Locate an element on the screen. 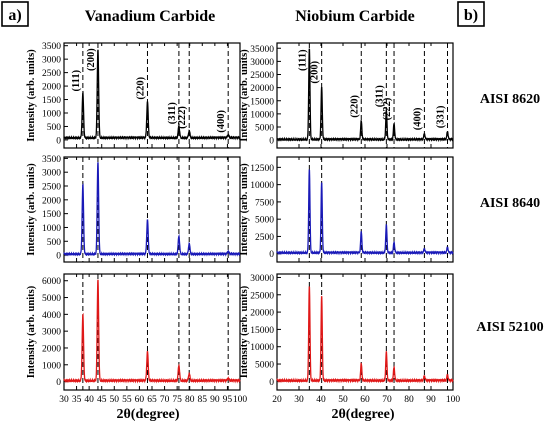 The width and height of the screenshot is (550, 427). x-tick-label: 30 is located at coordinates (299, 400).